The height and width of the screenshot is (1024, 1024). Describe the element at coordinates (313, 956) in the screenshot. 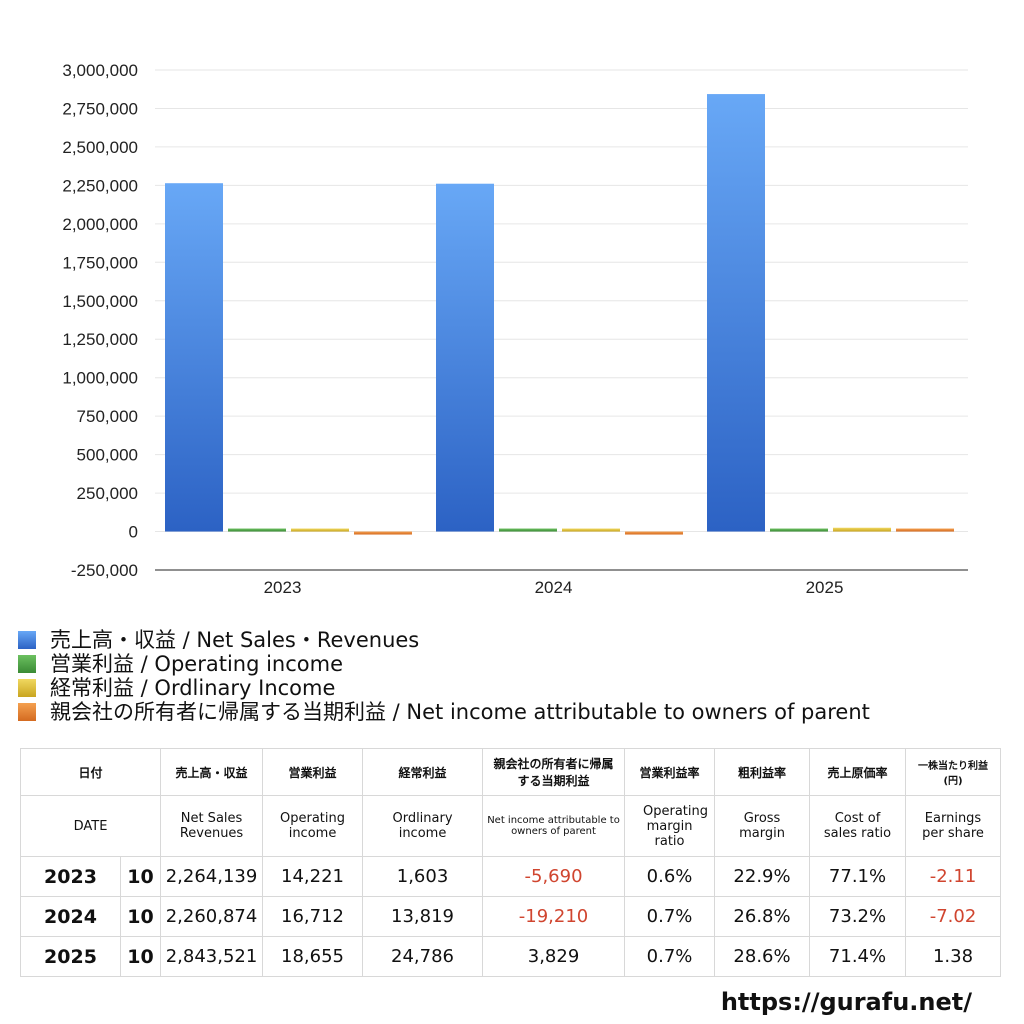

I see `row-operating: 18,655` at that location.